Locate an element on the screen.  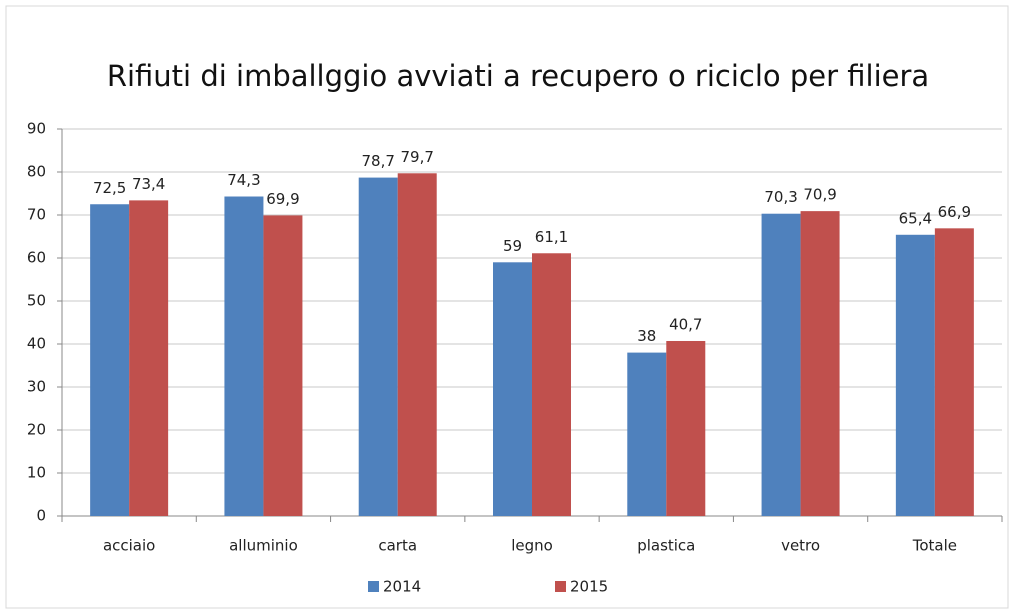
y-tick-label: 20 is located at coordinates (36, 430).